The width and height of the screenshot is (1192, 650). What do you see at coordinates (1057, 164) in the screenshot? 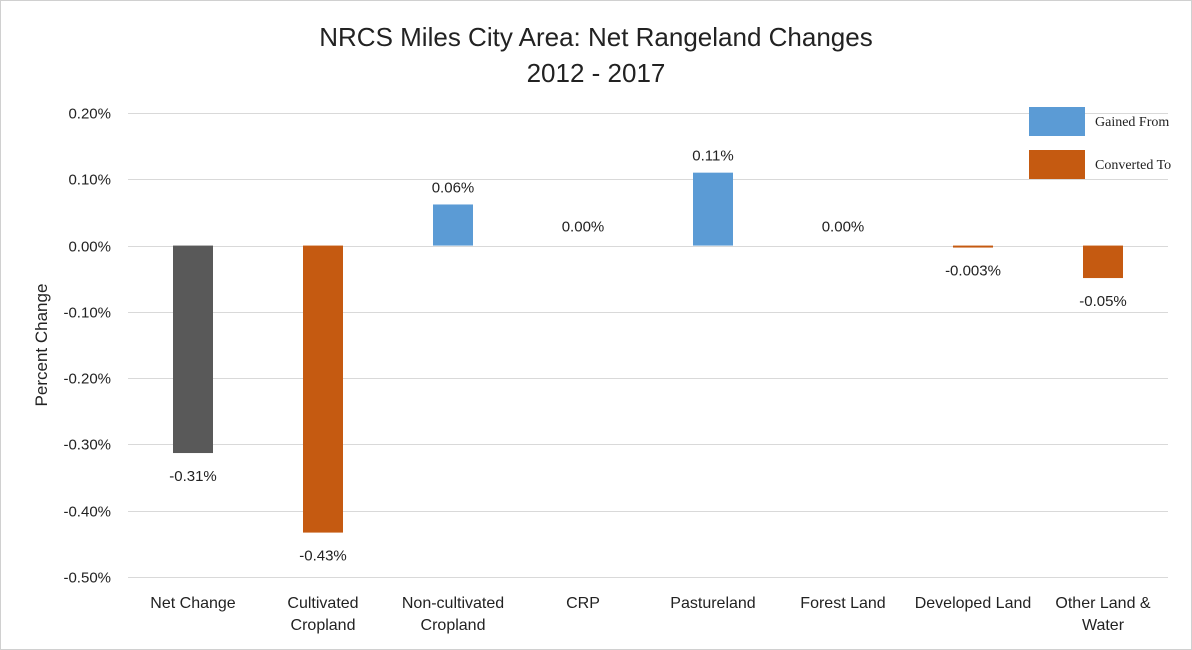
I see `legend-swatch-converted` at bounding box center [1057, 164].